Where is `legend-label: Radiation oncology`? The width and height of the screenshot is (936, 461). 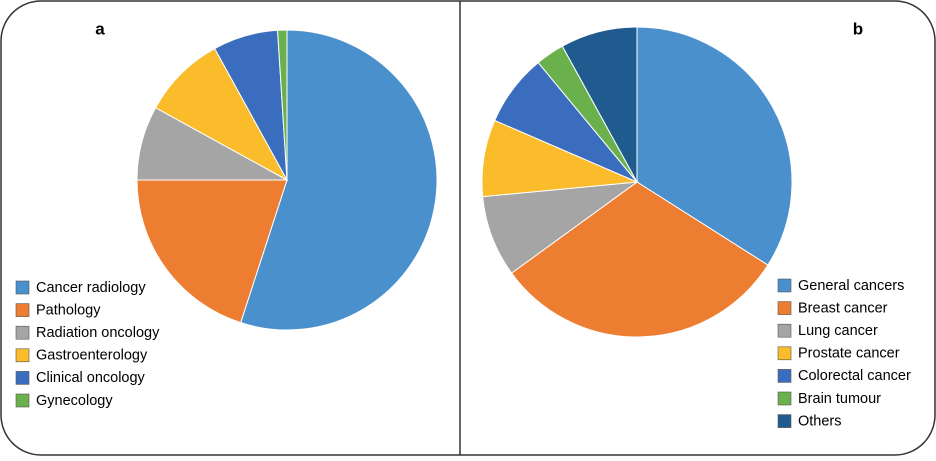
legend-label: Radiation oncology is located at coordinates (98, 333).